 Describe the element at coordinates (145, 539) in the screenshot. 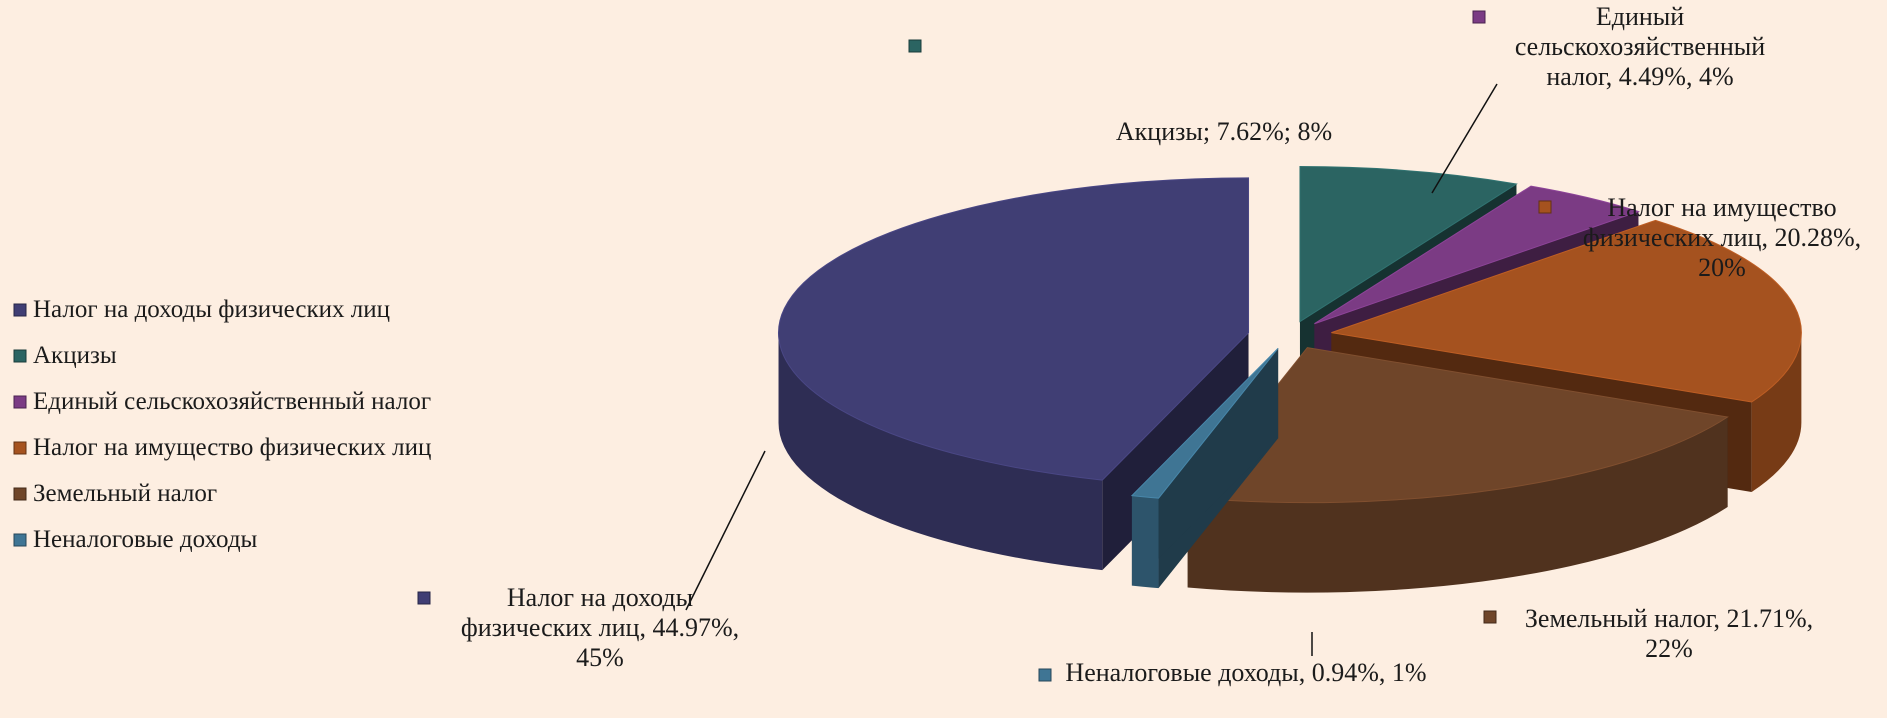

I see `legend-entry: Неналоговые доходы` at that location.